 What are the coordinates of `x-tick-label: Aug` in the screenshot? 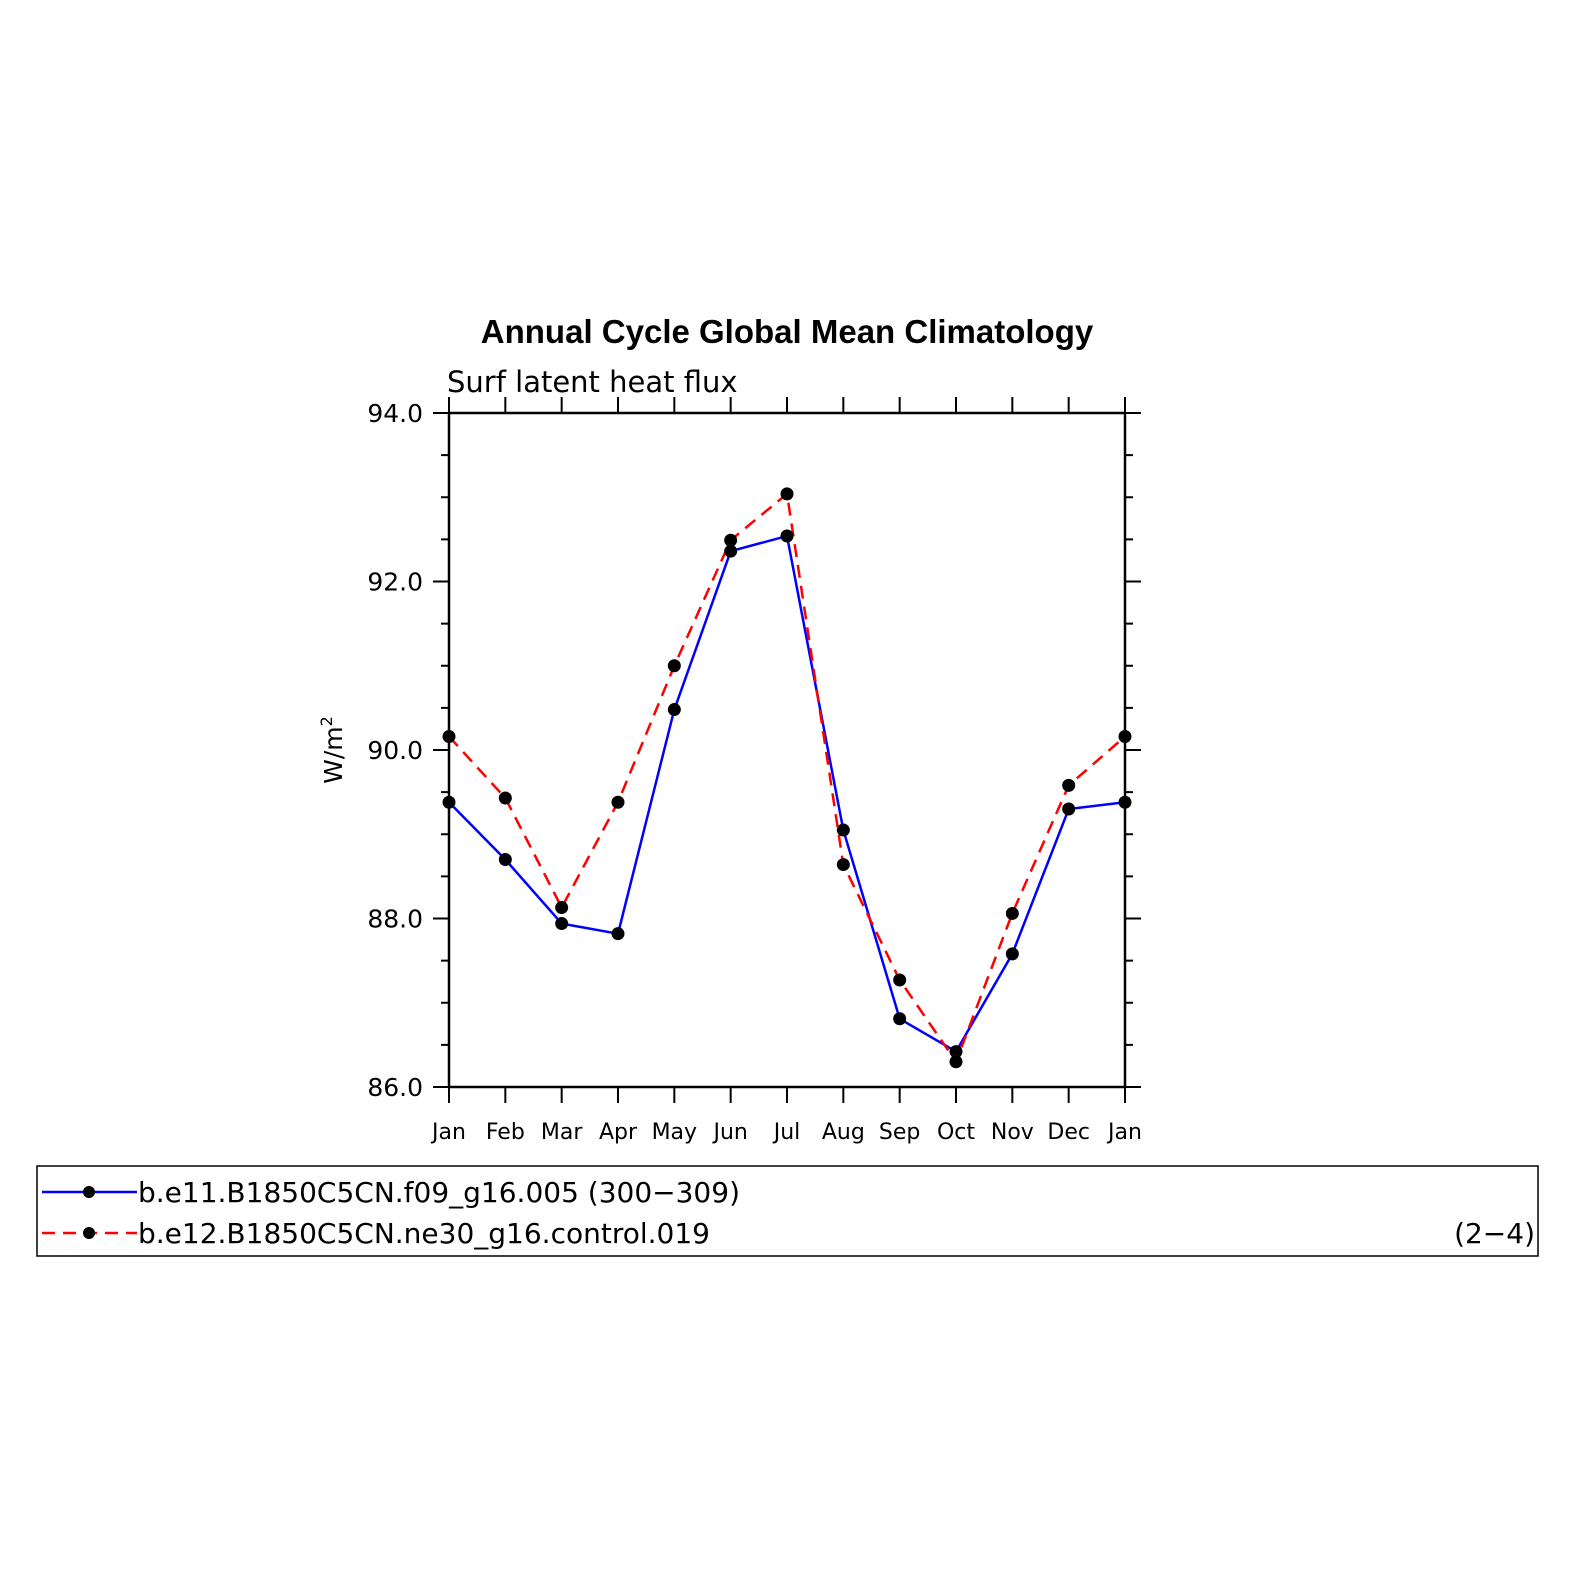 It's located at (843, 1132).